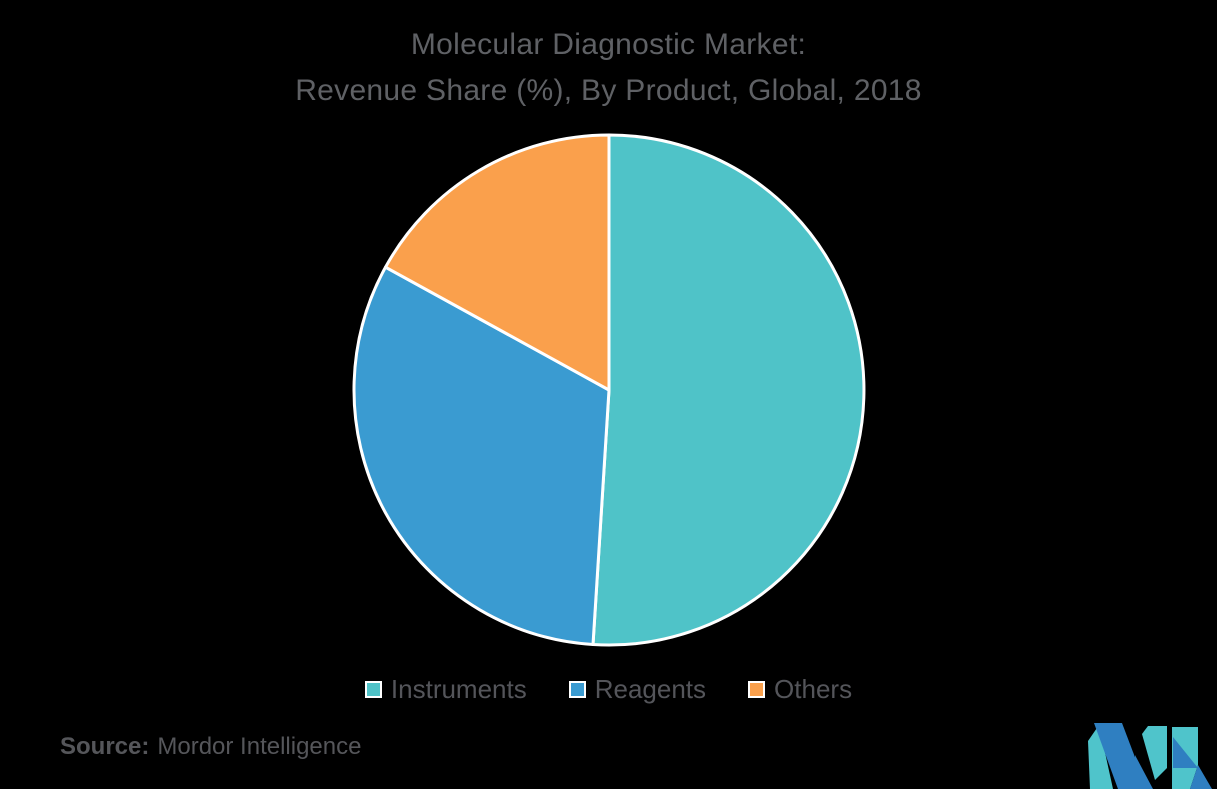  What do you see at coordinates (373, 689) in the screenshot?
I see `legend-swatch-instruments` at bounding box center [373, 689].